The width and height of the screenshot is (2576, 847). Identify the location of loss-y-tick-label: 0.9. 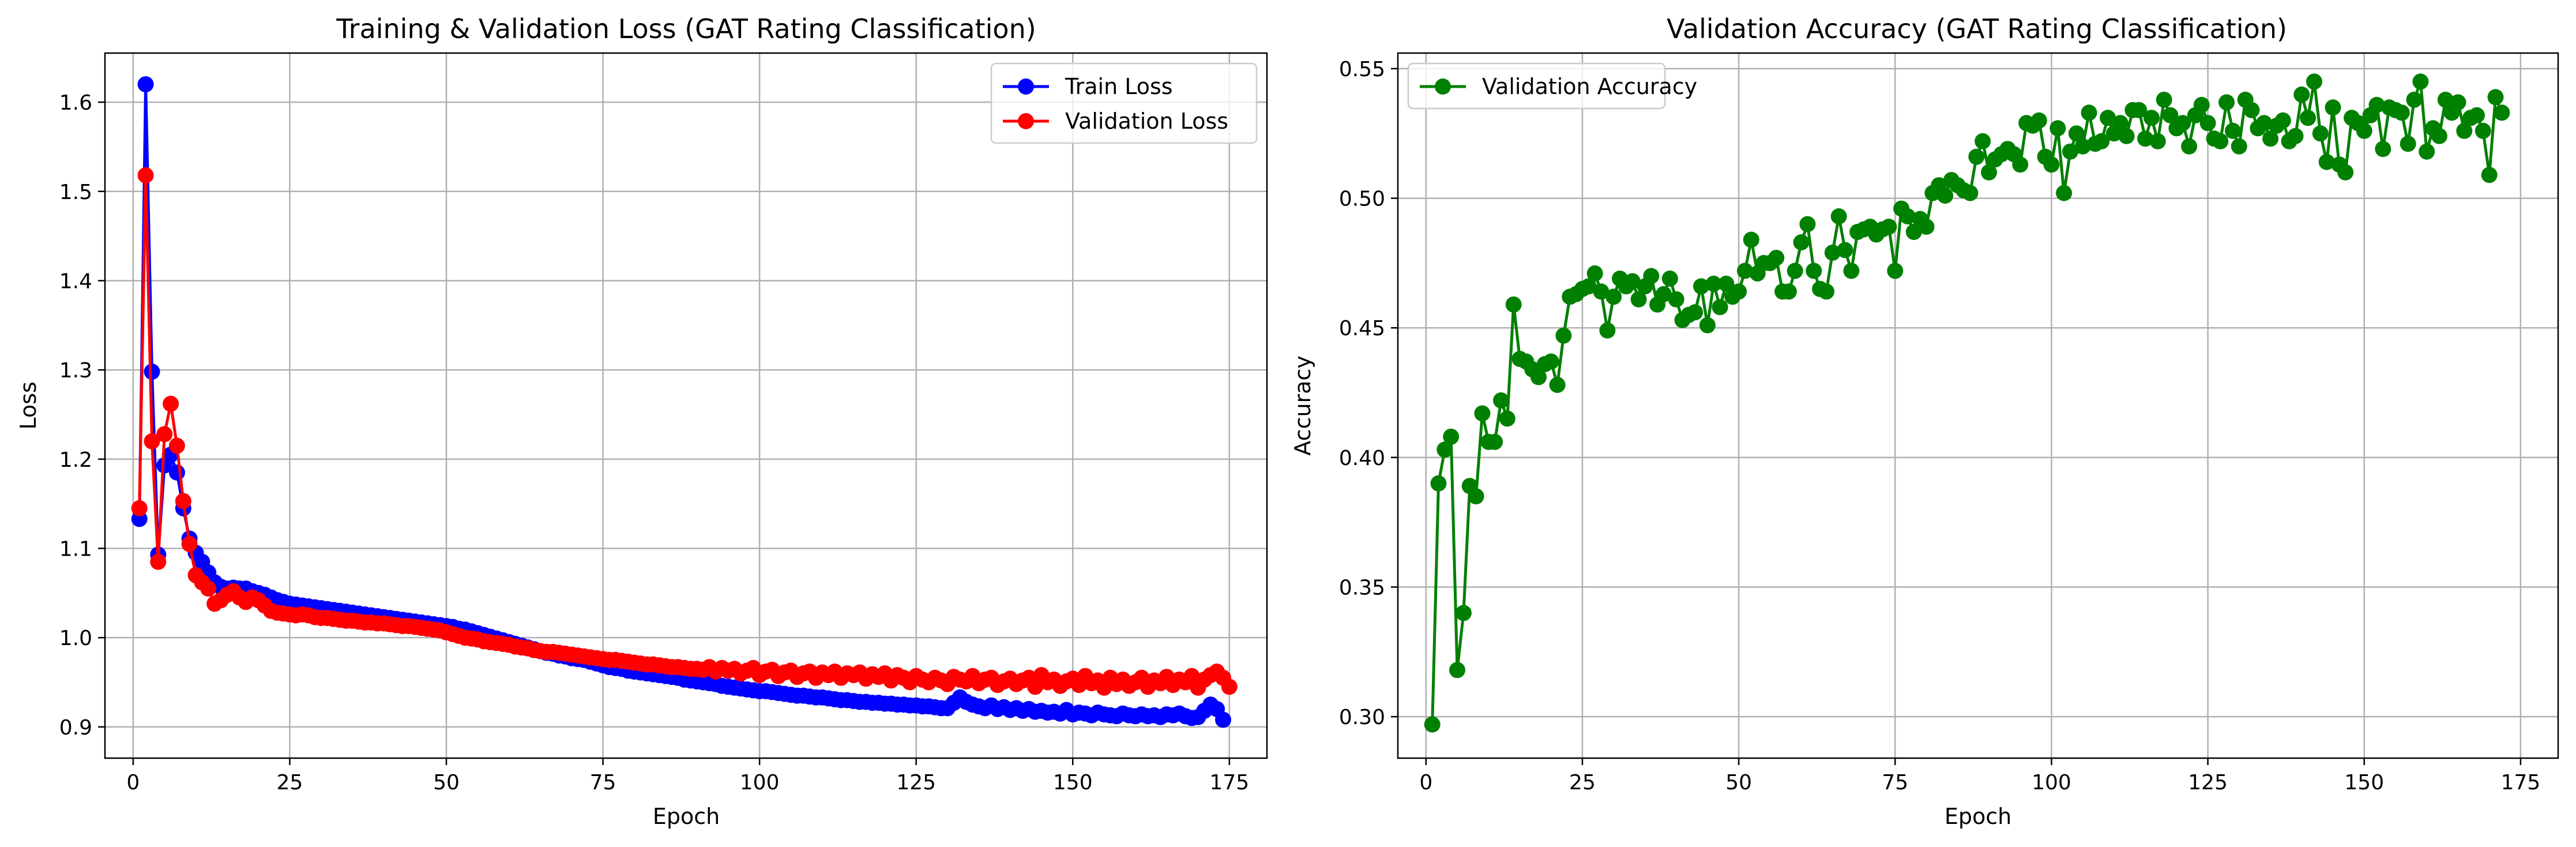
(75, 728).